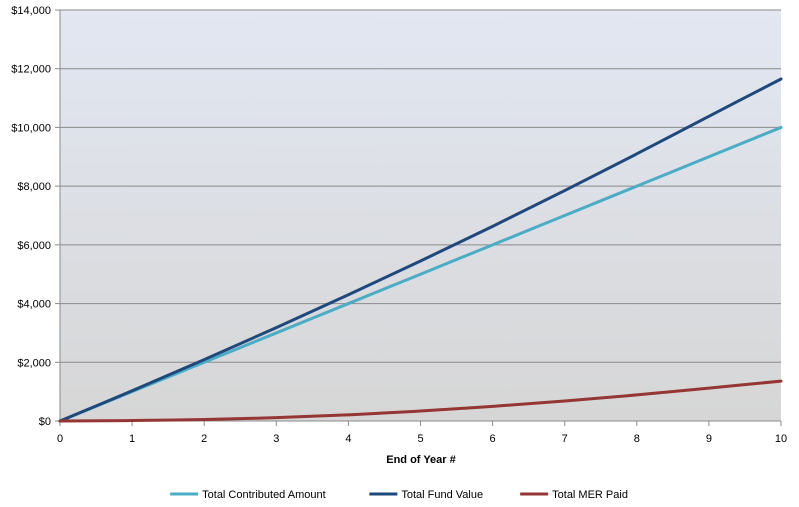 The image size is (799, 507). What do you see at coordinates (132, 439) in the screenshot?
I see `x-tick-label: 1` at bounding box center [132, 439].